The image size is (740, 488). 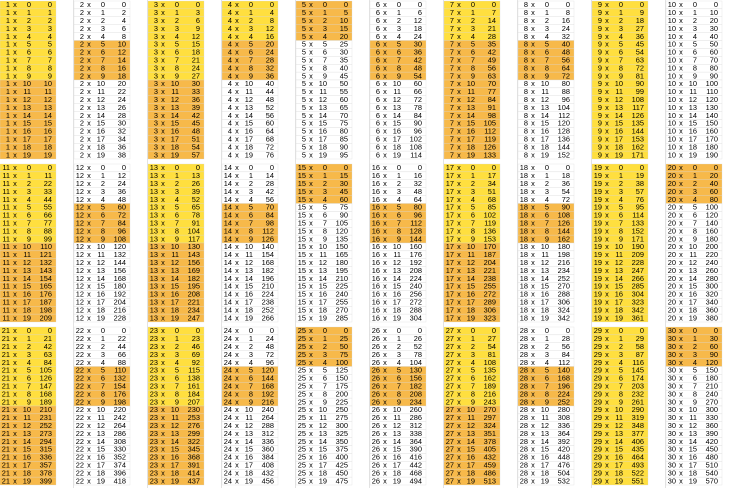 What do you see at coordinates (48, 91) in the screenshot?
I see `product: 11` at bounding box center [48, 91].